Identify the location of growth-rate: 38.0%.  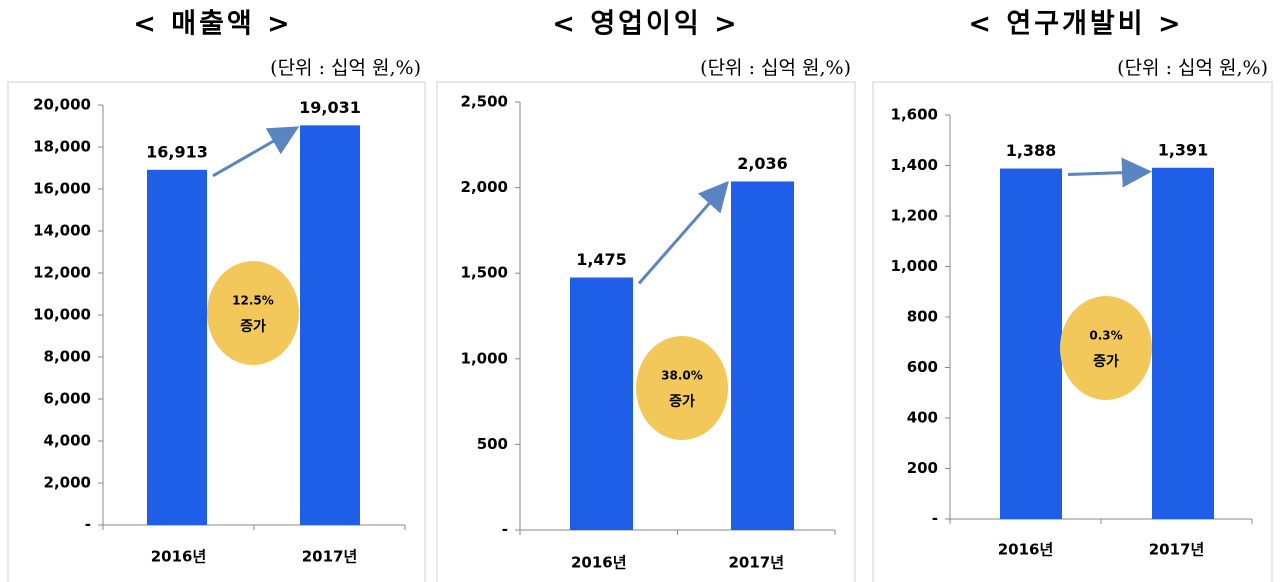
(682, 376).